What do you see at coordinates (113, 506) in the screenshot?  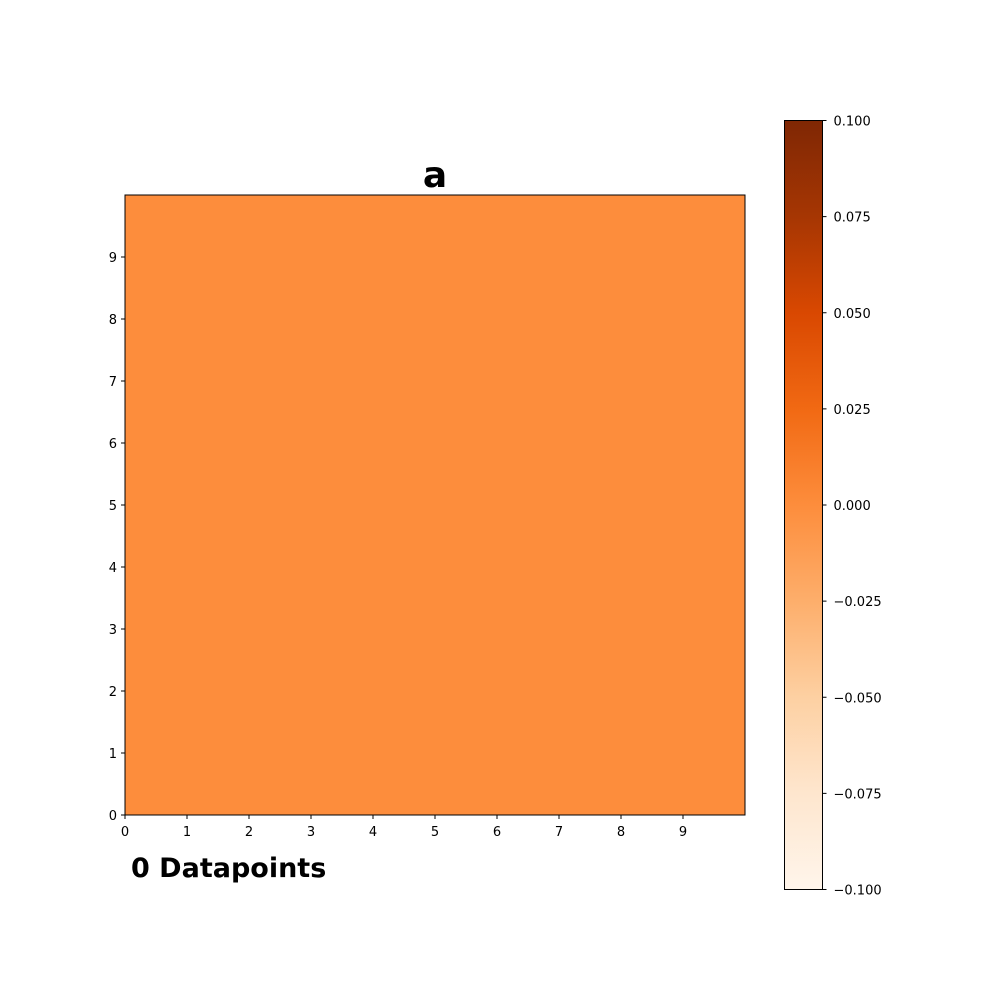 I see `y-tick-label: 5` at bounding box center [113, 506].